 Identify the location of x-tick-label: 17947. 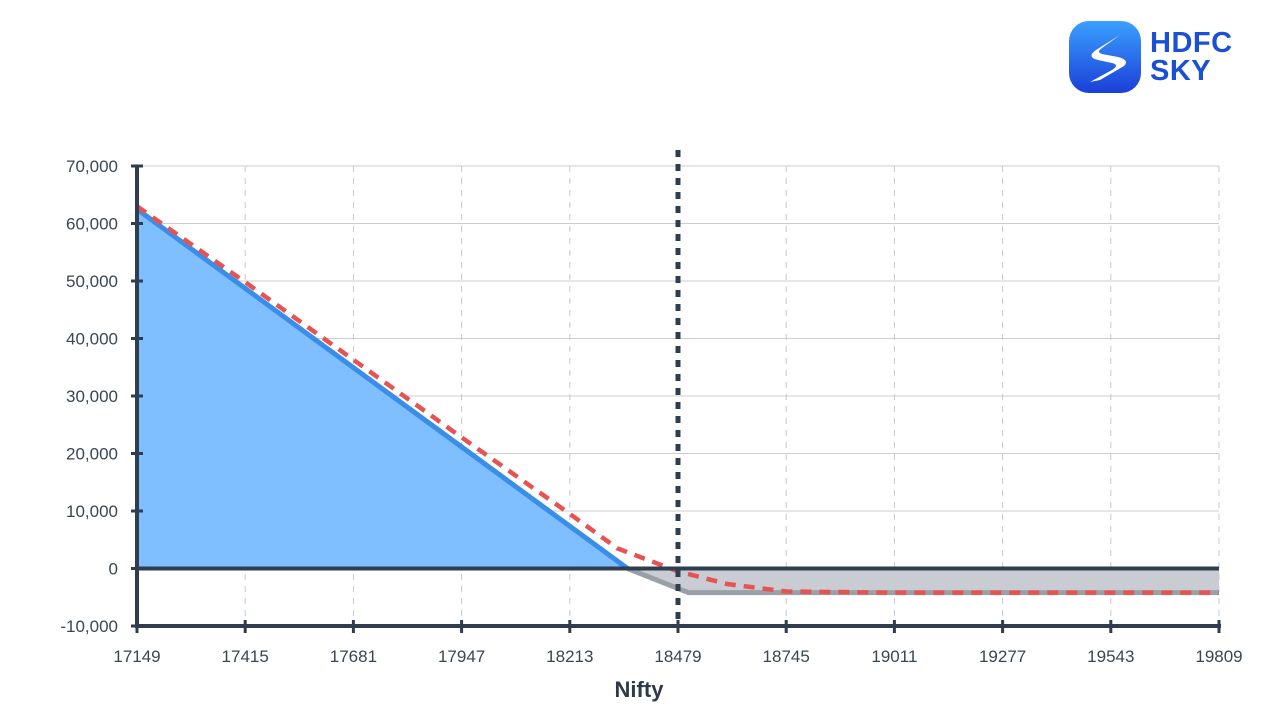
(461, 656).